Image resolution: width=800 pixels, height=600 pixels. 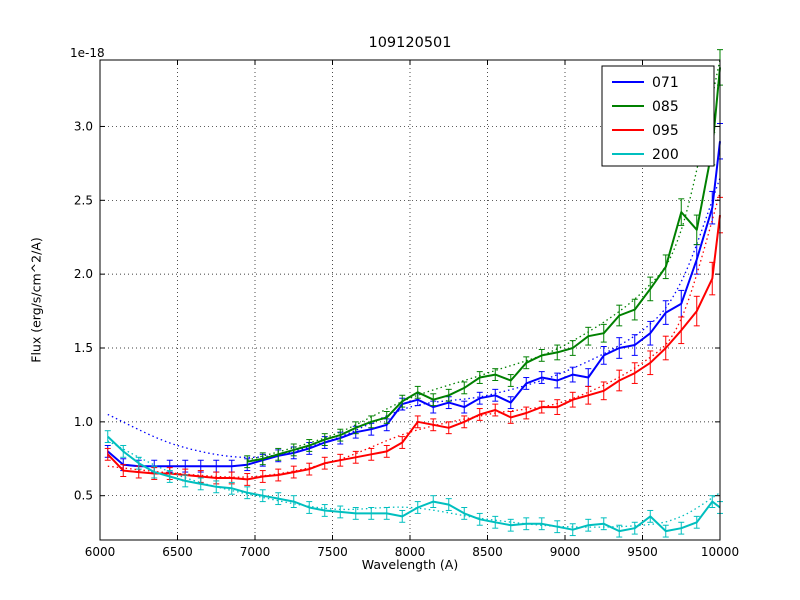 I want to click on x-tick-label: 8500, so click(x=487, y=552).